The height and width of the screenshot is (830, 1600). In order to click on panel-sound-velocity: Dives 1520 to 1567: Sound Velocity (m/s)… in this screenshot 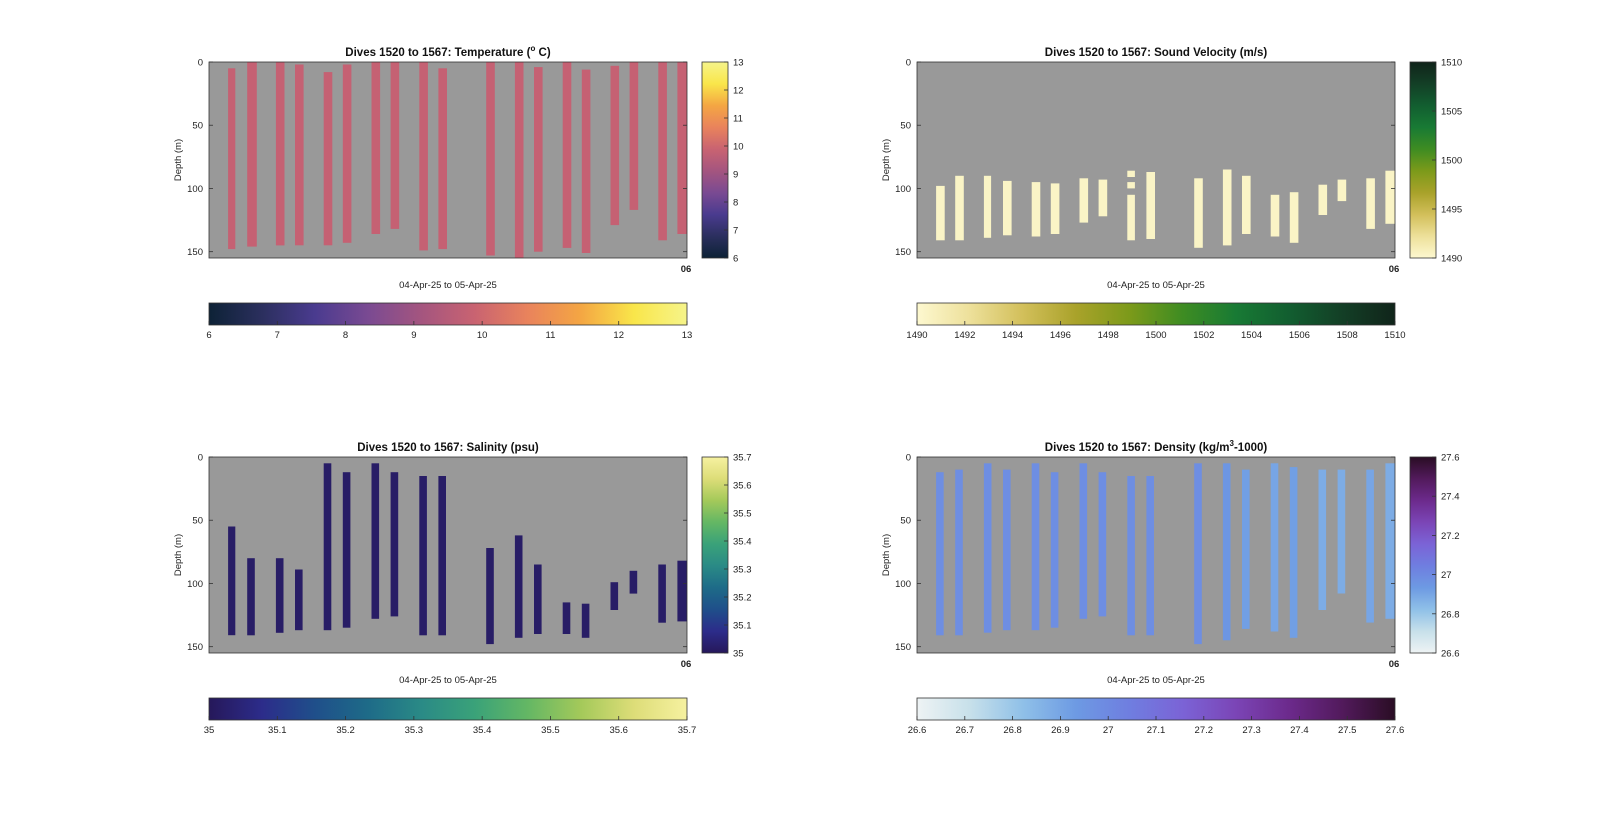, I will do `click(1171, 194)`.